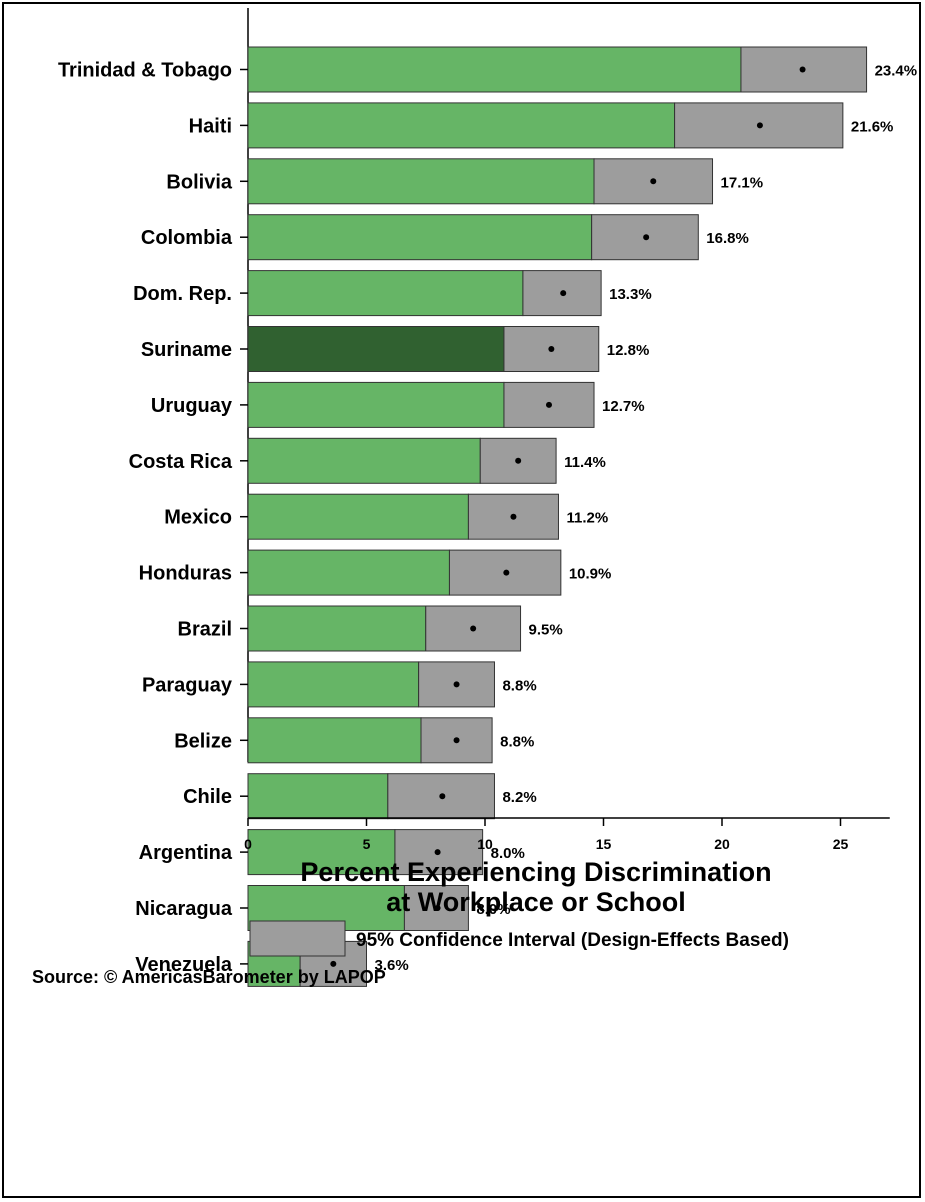 The image size is (925, 1202). I want to click on value-label-0: 23.4%, so click(896, 71).